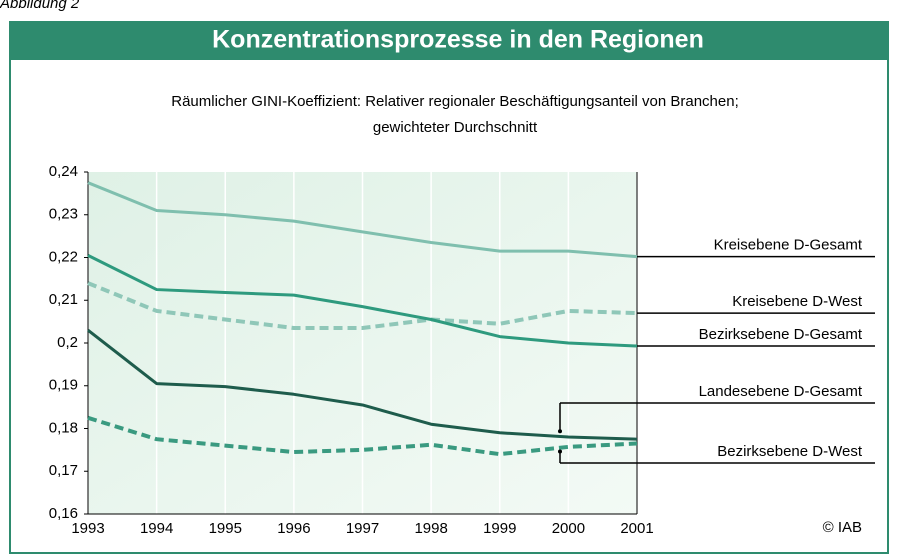  What do you see at coordinates (790, 451) in the screenshot?
I see `legend-label: Bezirksebene D-West` at bounding box center [790, 451].